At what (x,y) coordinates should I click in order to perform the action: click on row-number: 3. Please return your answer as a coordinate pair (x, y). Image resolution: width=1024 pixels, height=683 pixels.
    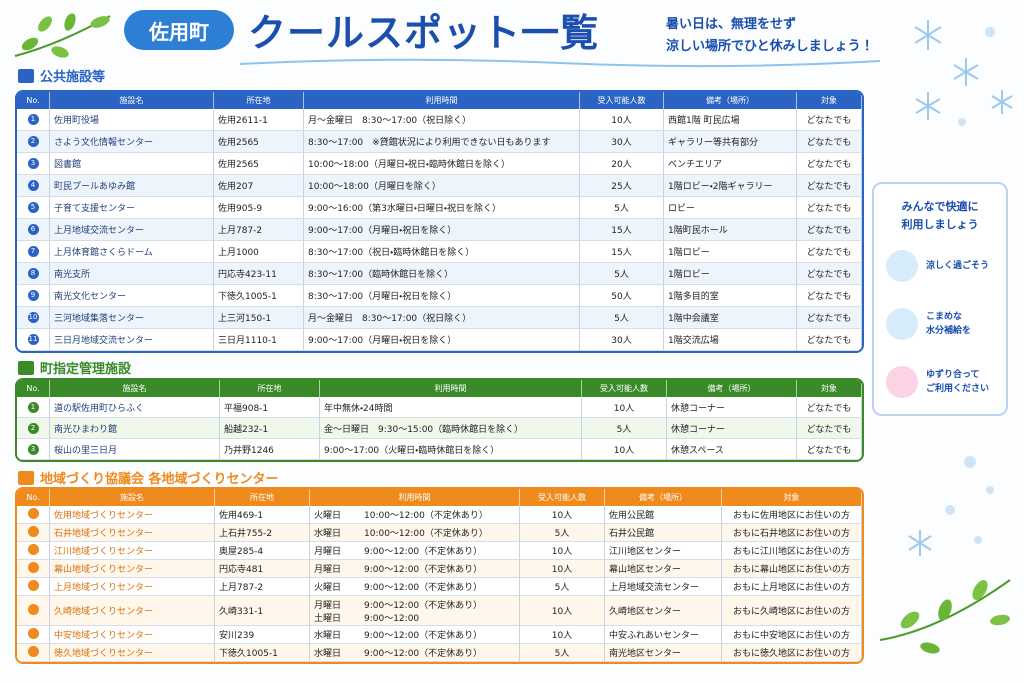
    Looking at the image, I should click on (33, 449).